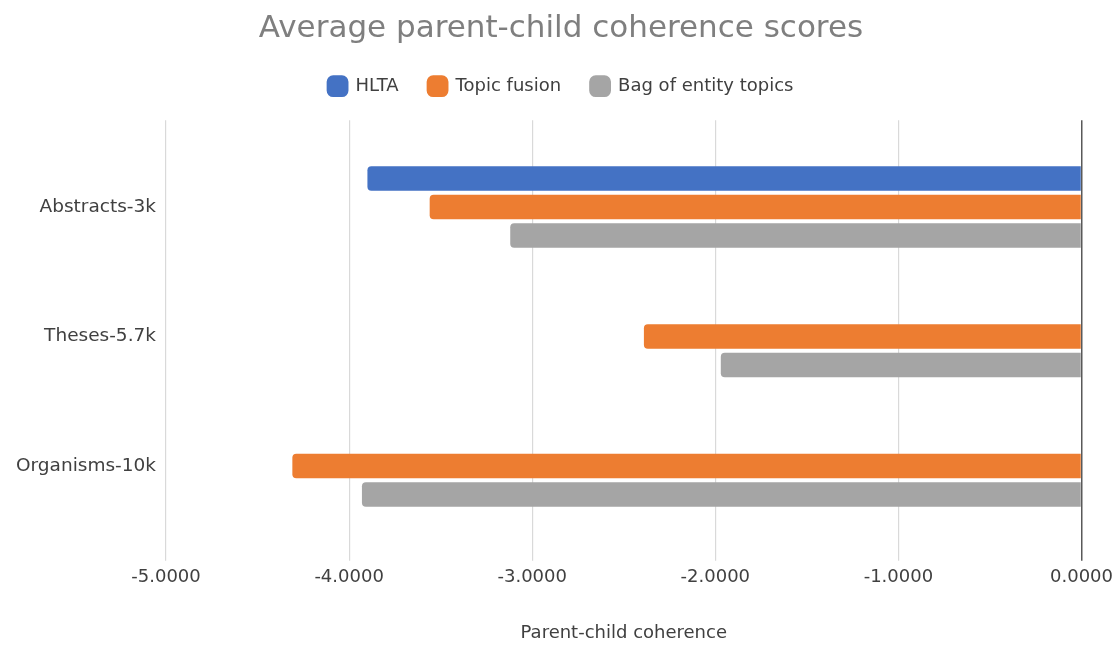  What do you see at coordinates (349, 576) in the screenshot?
I see `x-tick-label: -4.0000` at bounding box center [349, 576].